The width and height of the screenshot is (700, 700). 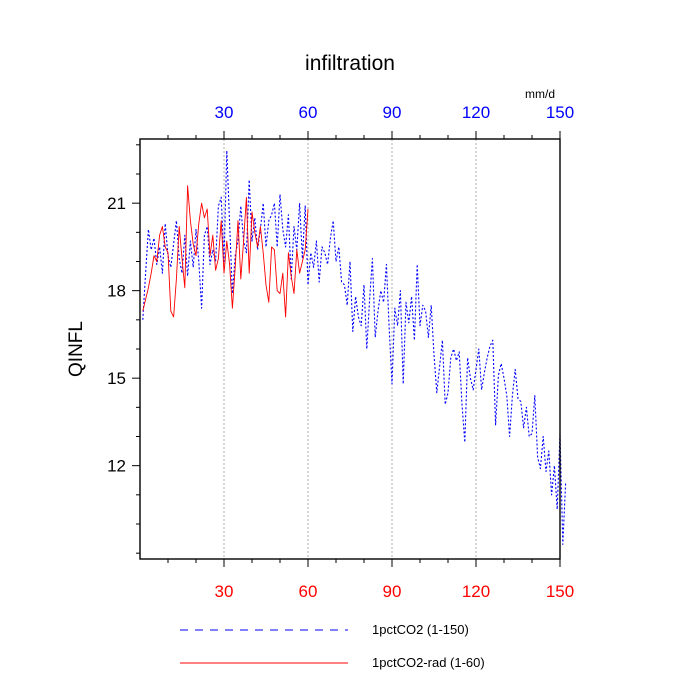 I want to click on x-tick-label-bottom: 120, so click(x=476, y=591).